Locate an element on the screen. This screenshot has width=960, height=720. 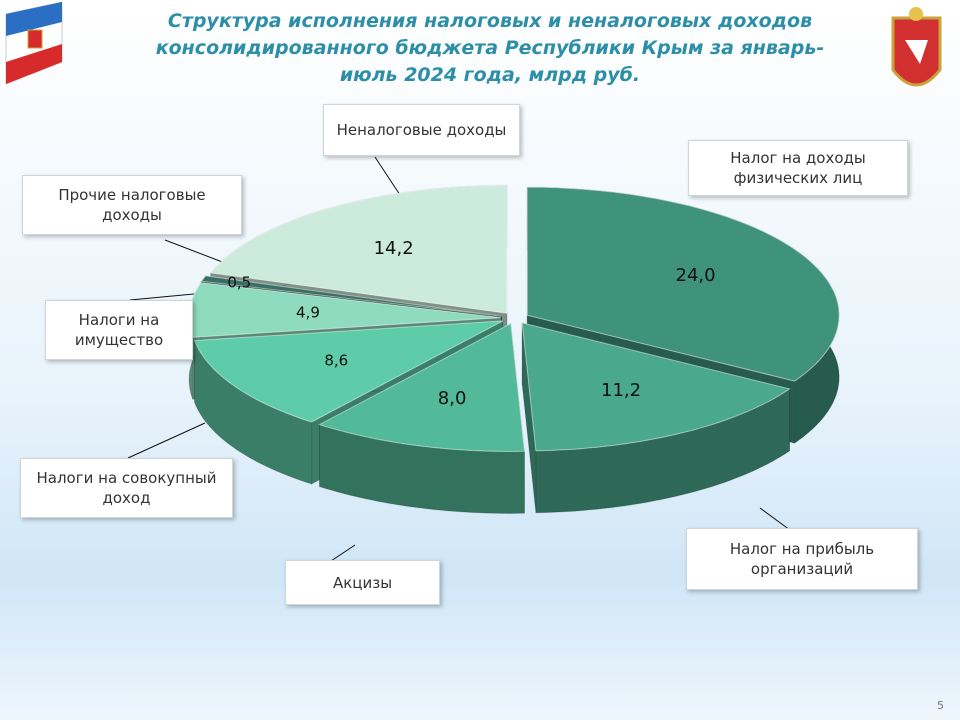
category-label: Налог на доходы физических лиц is located at coordinates (798, 168).